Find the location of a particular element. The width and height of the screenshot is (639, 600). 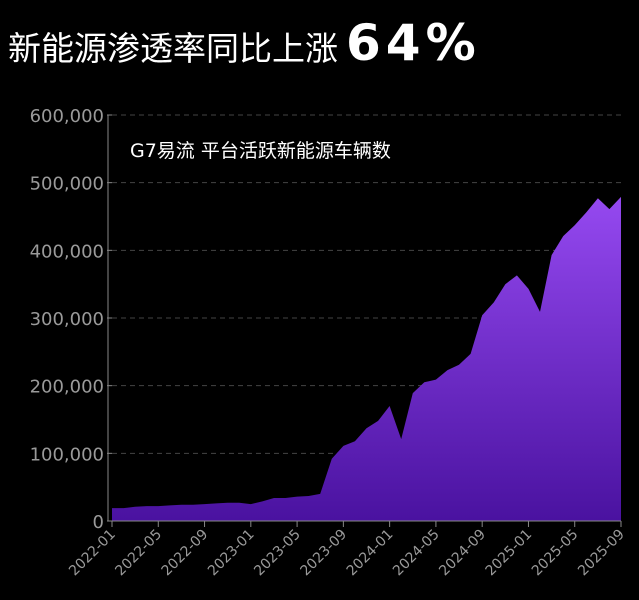

y-tick-label: 600,000 is located at coordinates (67, 116).